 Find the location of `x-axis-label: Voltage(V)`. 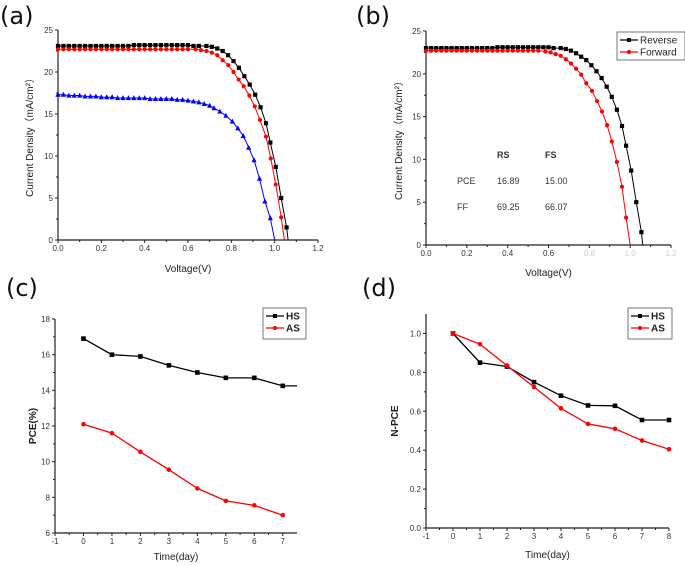

x-axis-label: Voltage(V) is located at coordinates (188, 269).